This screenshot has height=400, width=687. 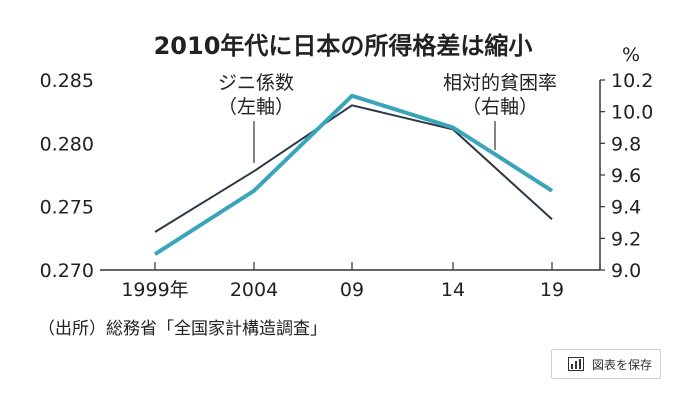 I want to click on save-chart-label: 図表を保存, so click(x=622, y=364).